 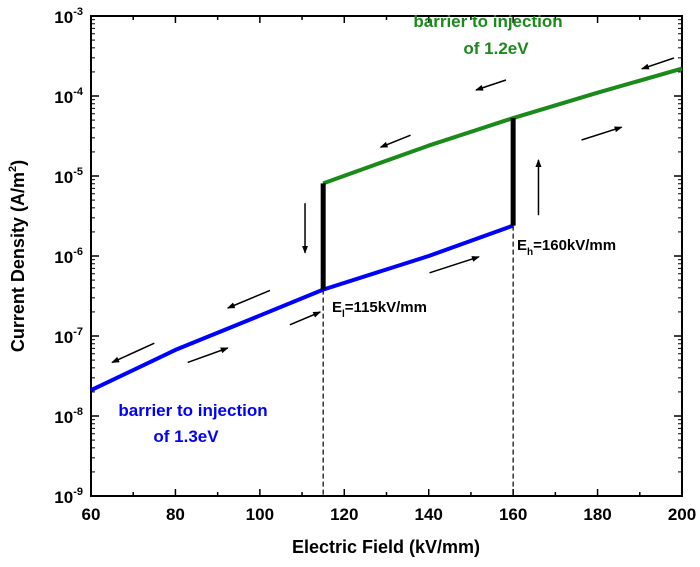 I want to click on y-tick-label: 10⁻⁵, so click(x=68, y=176).